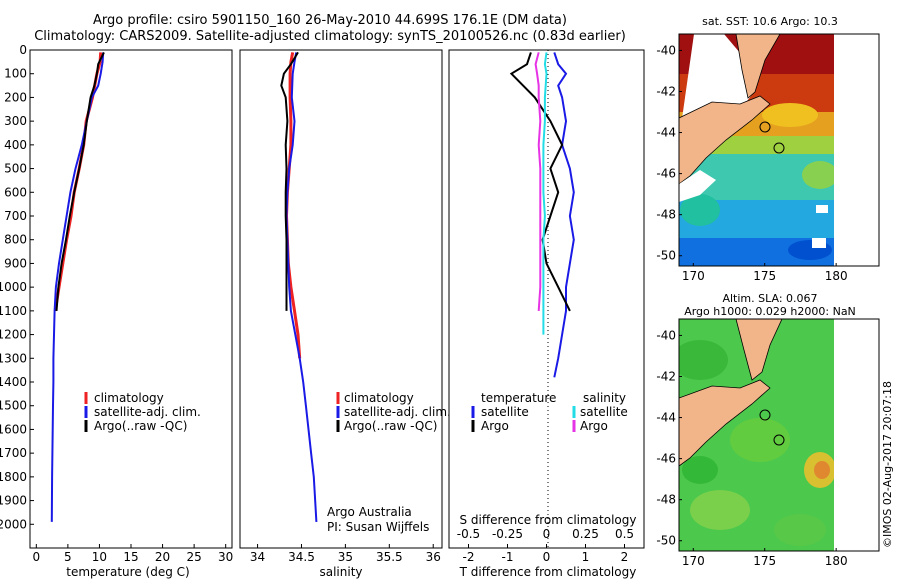 The height and width of the screenshot is (580, 900). I want to click on temperature-tick-label: 15, so click(130, 557).